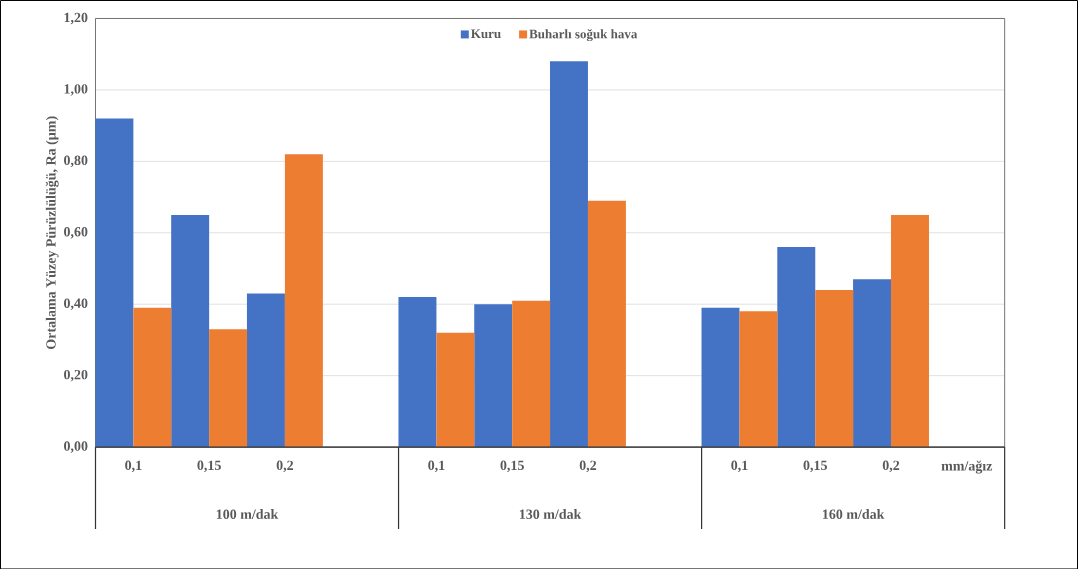 This screenshot has height=569, width=1078. What do you see at coordinates (76, 304) in the screenshot?
I see `y-tick-label: 0,40` at bounding box center [76, 304].